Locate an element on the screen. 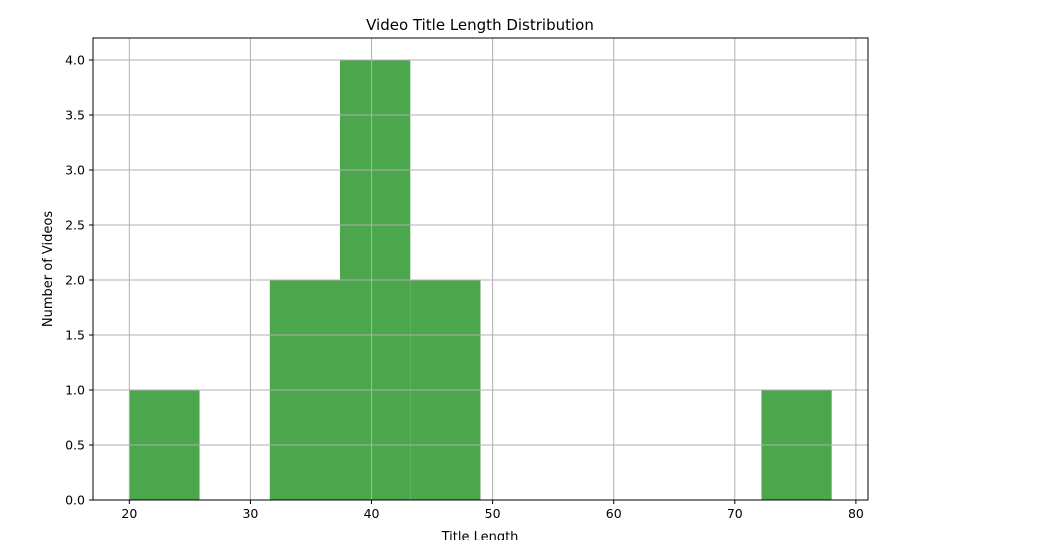 Image resolution: width=1044 pixels, height=540 pixels. y-tick-label: 2.5 is located at coordinates (75, 225).